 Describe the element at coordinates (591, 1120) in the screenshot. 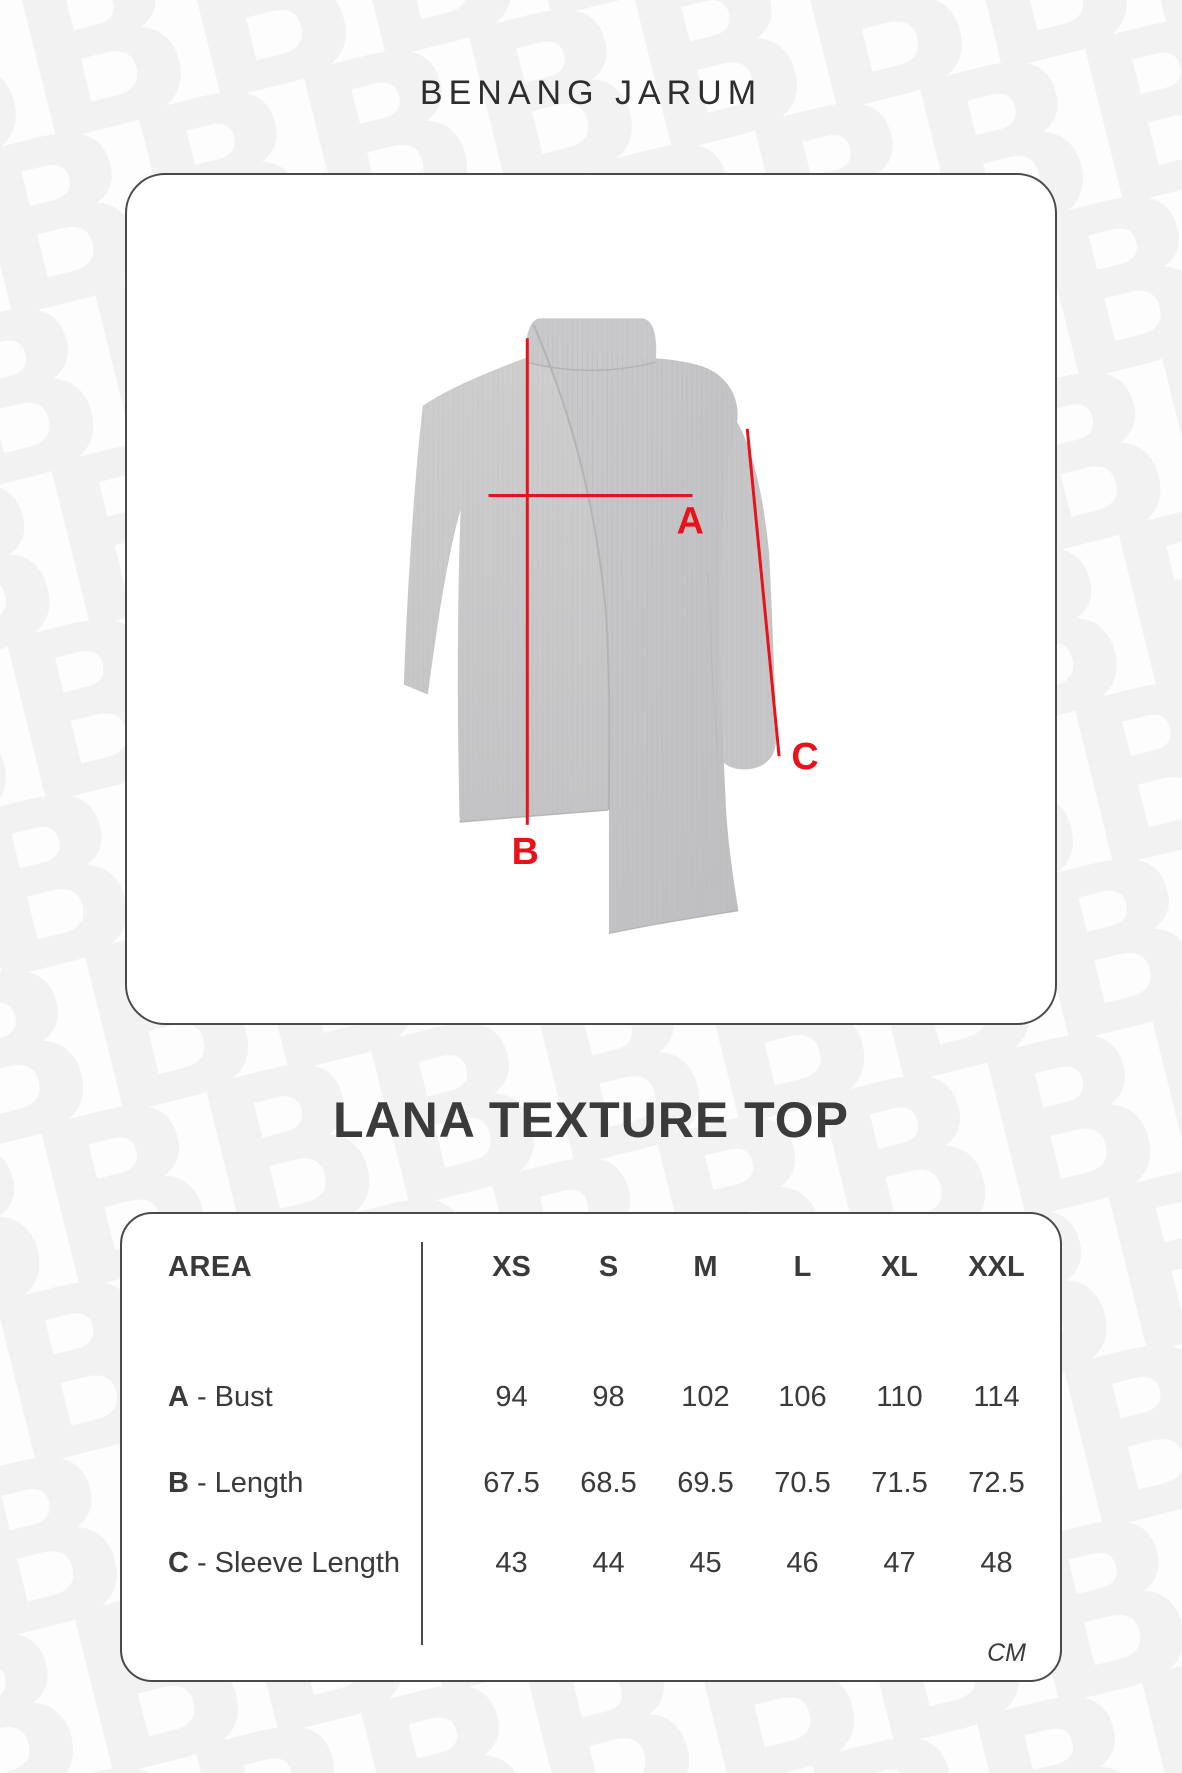

I see `product-title: LANA TEXTURE TOP` at that location.